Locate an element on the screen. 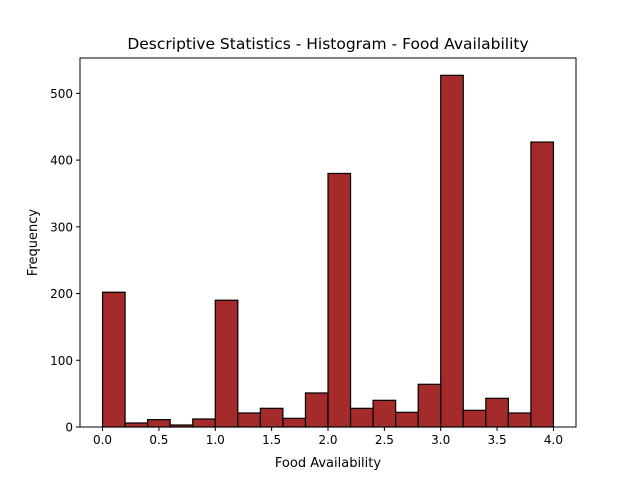 Image resolution: width=640 pixels, height=484 pixels. x-tick-label: 3.5 is located at coordinates (497, 440).